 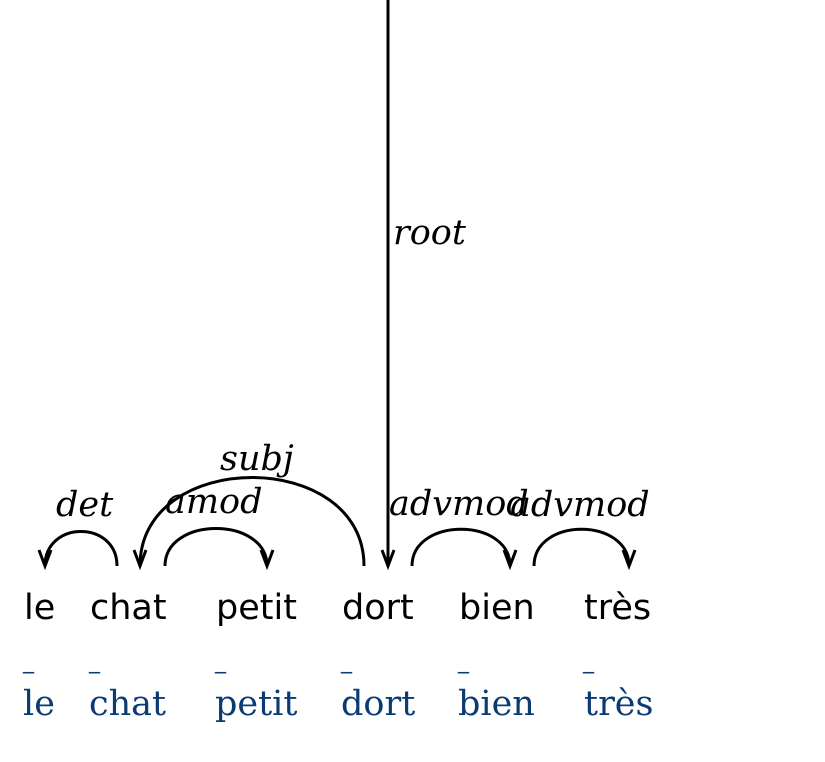 What do you see at coordinates (510, 560) in the screenshot?
I see `advmod-arrowhead-bien` at bounding box center [510, 560].